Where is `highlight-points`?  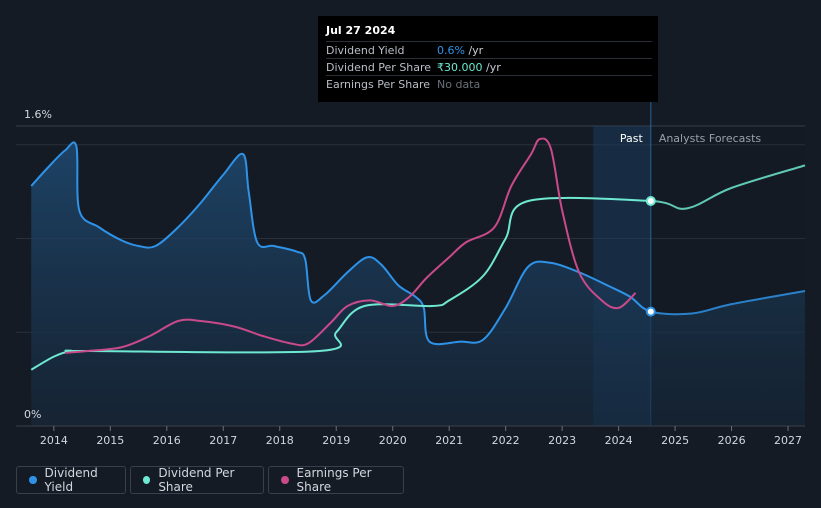
highlight-points is located at coordinates (650, 256).